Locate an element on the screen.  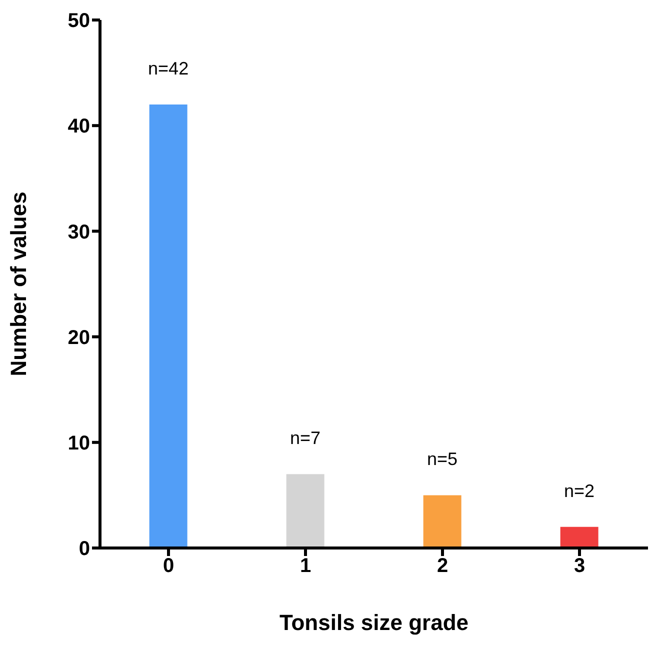
y-axis-title: Number of values is located at coordinates (18, 284).